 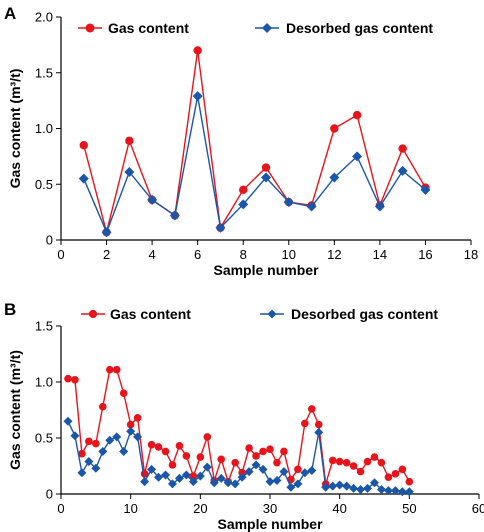 What do you see at coordinates (243, 254) in the screenshot?
I see `x-tick-label: 8` at bounding box center [243, 254].